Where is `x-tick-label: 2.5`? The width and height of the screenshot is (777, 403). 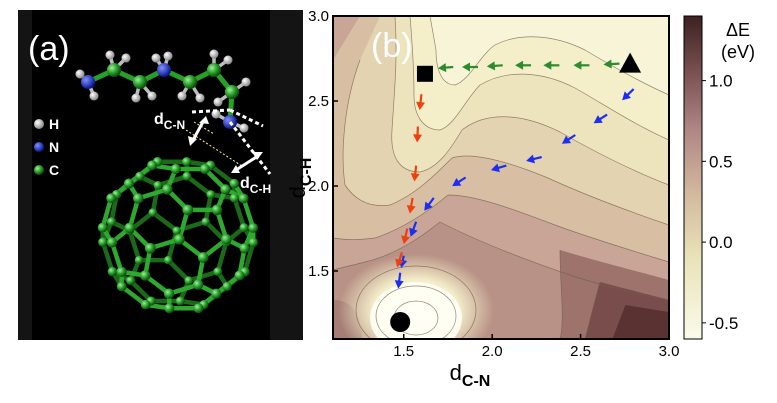
x-tick-label: 2.5 is located at coordinates (580, 351).